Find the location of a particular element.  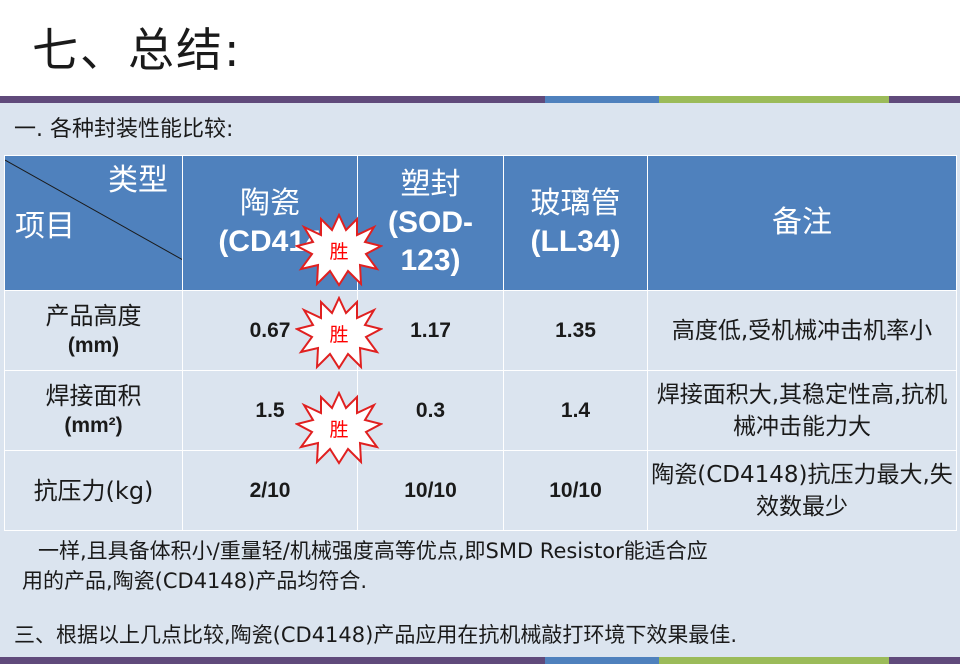

column-name: 塑封 is located at coordinates (430, 184).